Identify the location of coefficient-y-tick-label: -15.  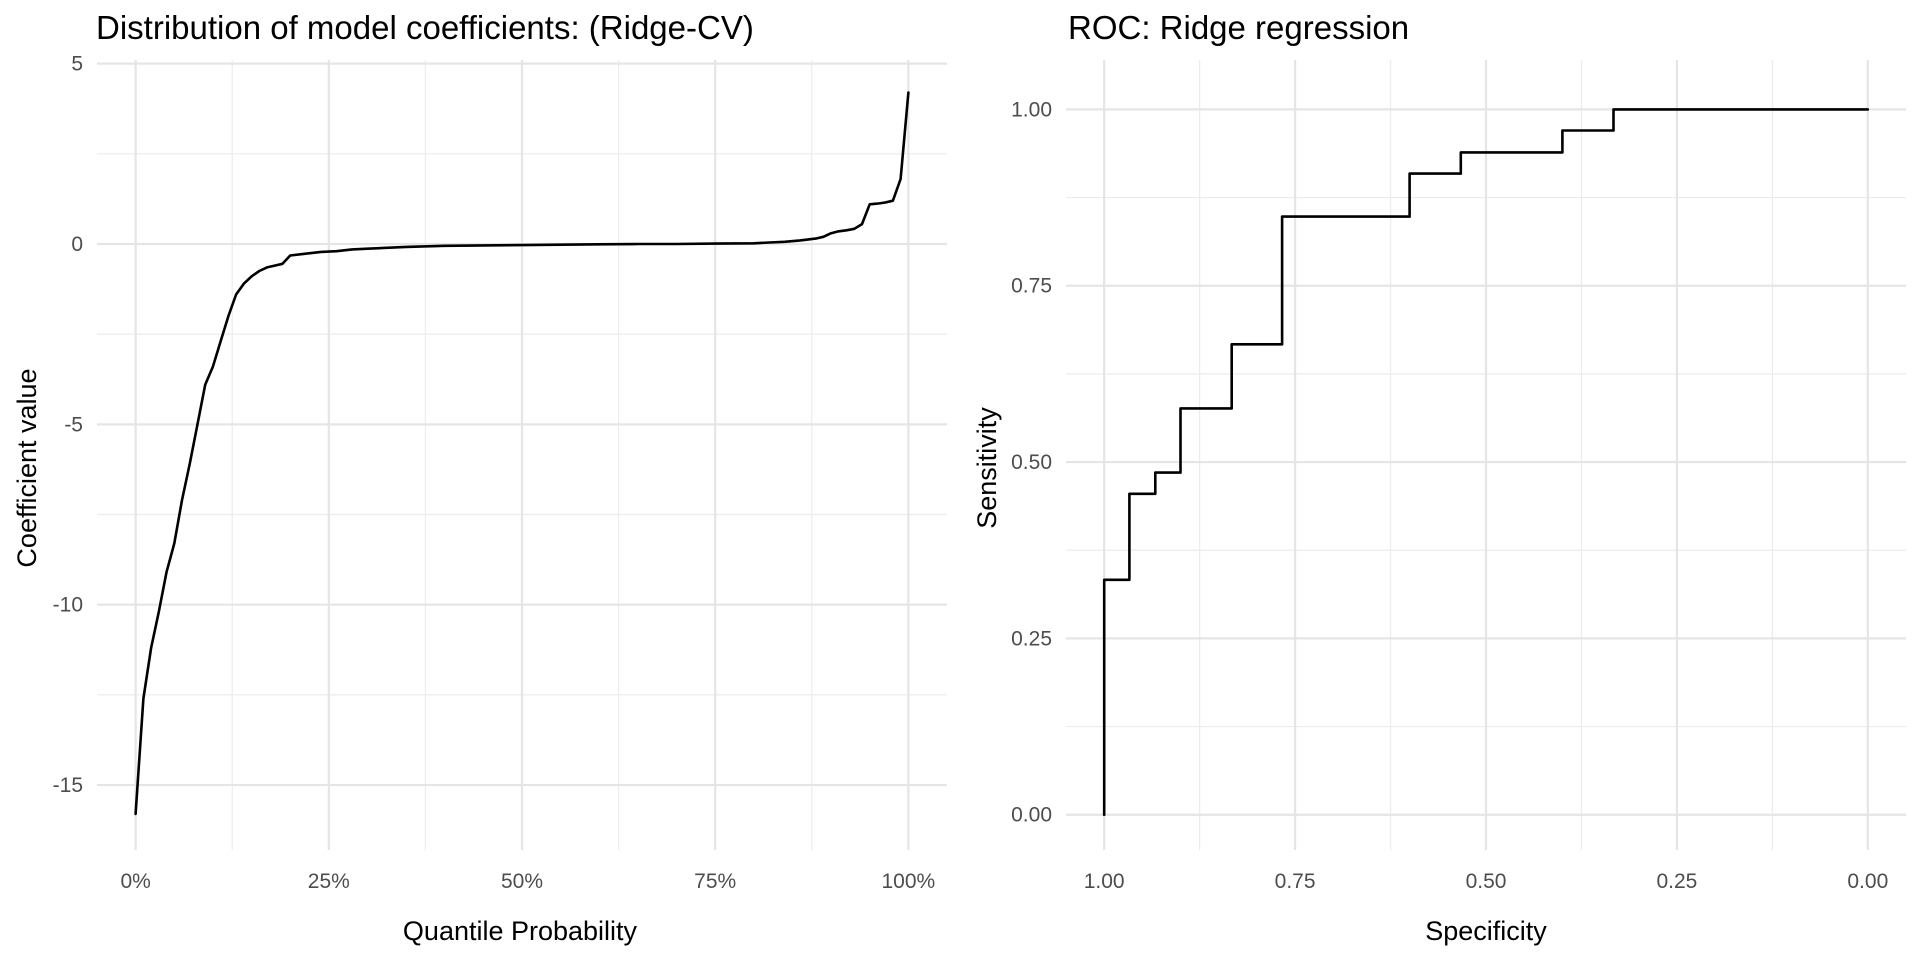
(68, 785).